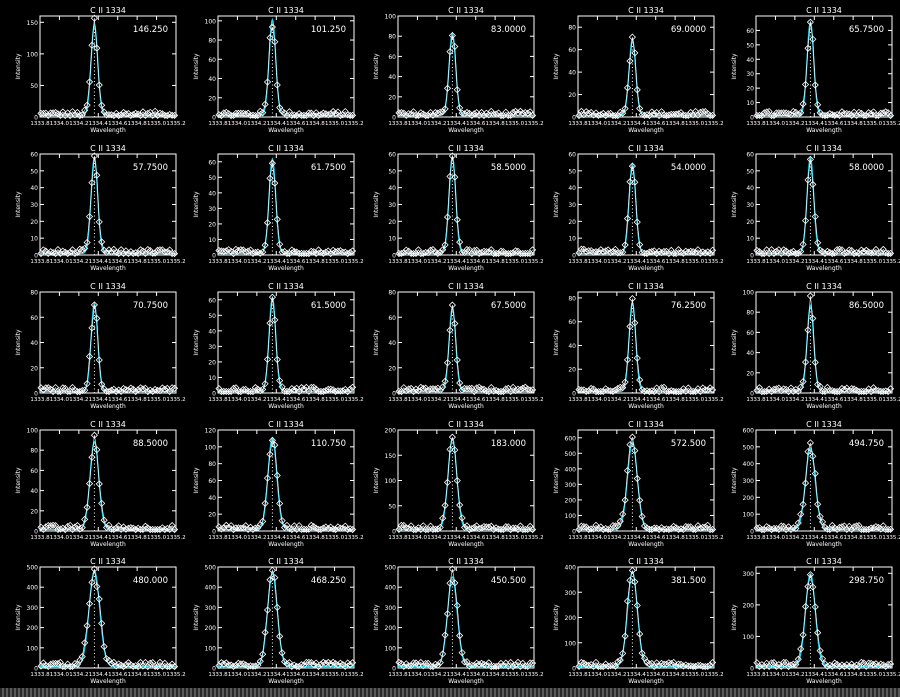  What do you see at coordinates (571, 568) in the screenshot?
I see `y-tick-label: 400` at bounding box center [571, 568].